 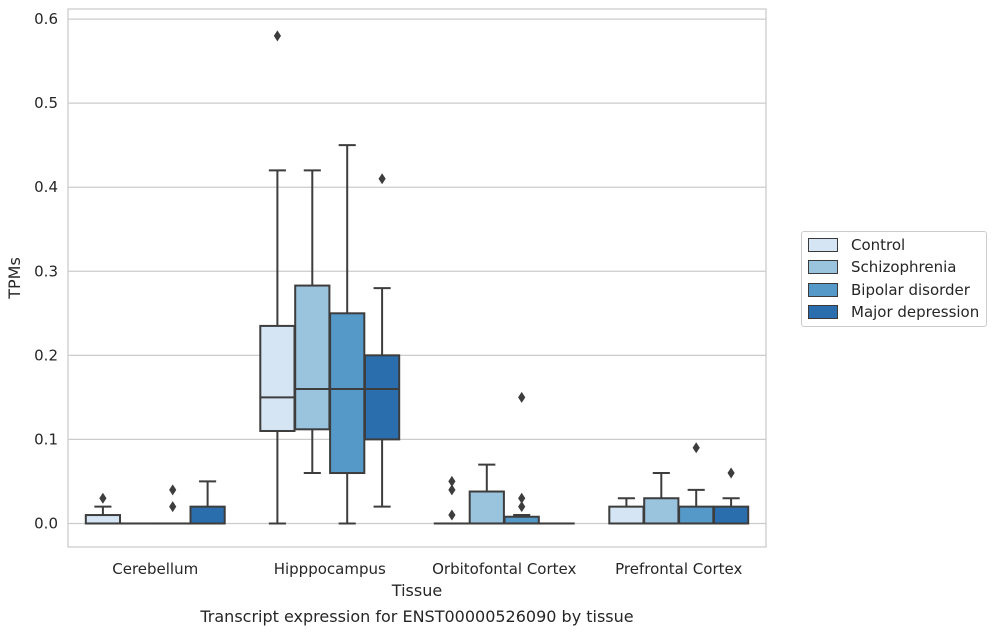 I want to click on y-tick-label: 0.0, so click(x=46, y=523).